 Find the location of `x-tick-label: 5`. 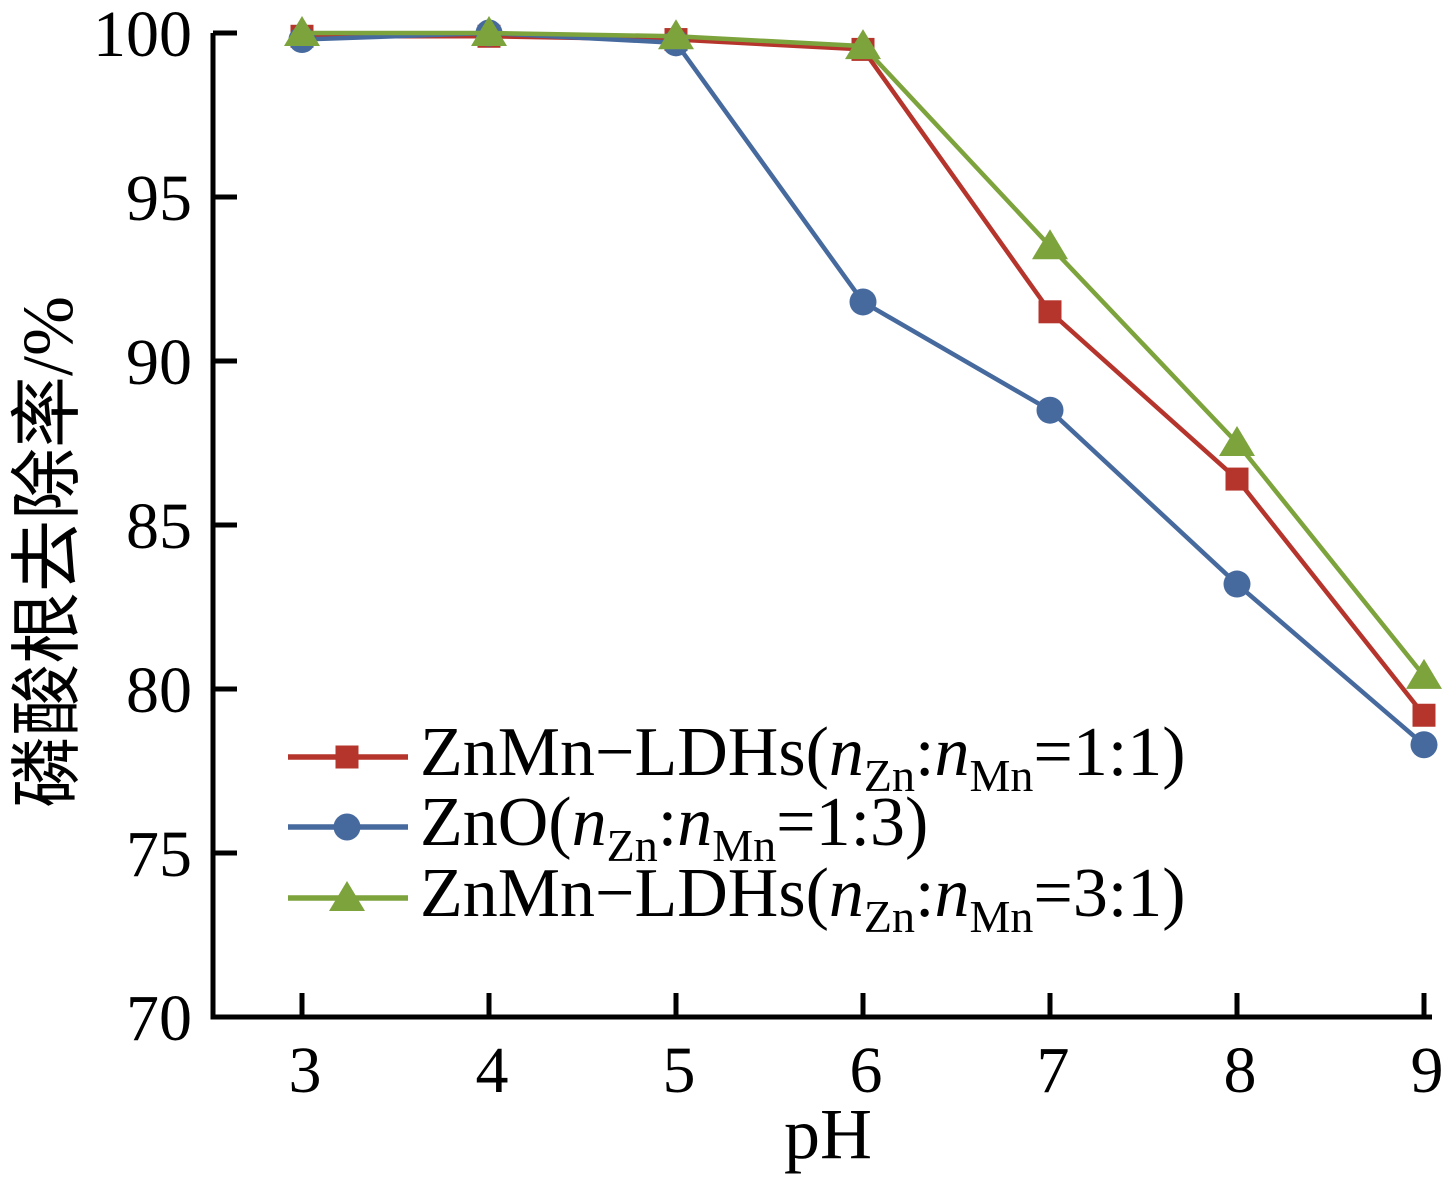

x-tick-label: 5 is located at coordinates (679, 1070).